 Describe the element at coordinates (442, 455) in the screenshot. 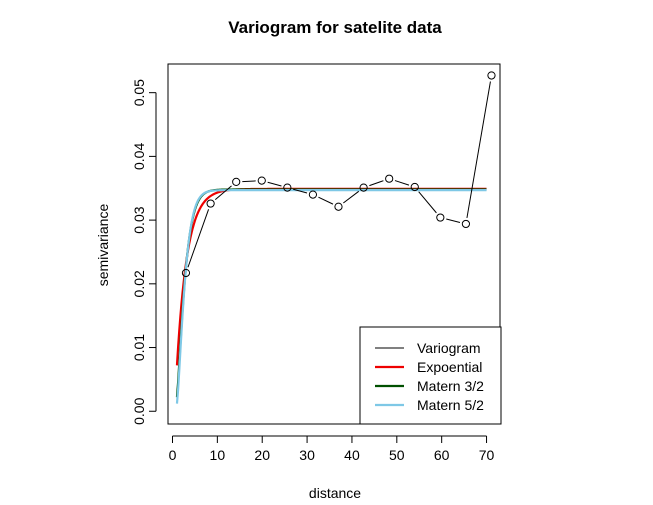

I see `x-tick-label: 60` at that location.